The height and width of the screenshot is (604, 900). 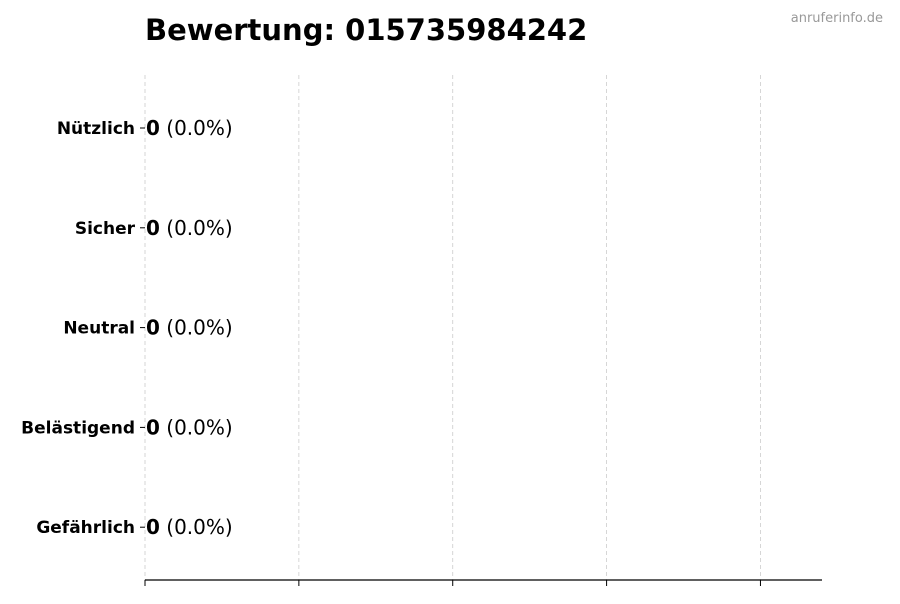 I want to click on category-label: Neutral, so click(x=99, y=329).